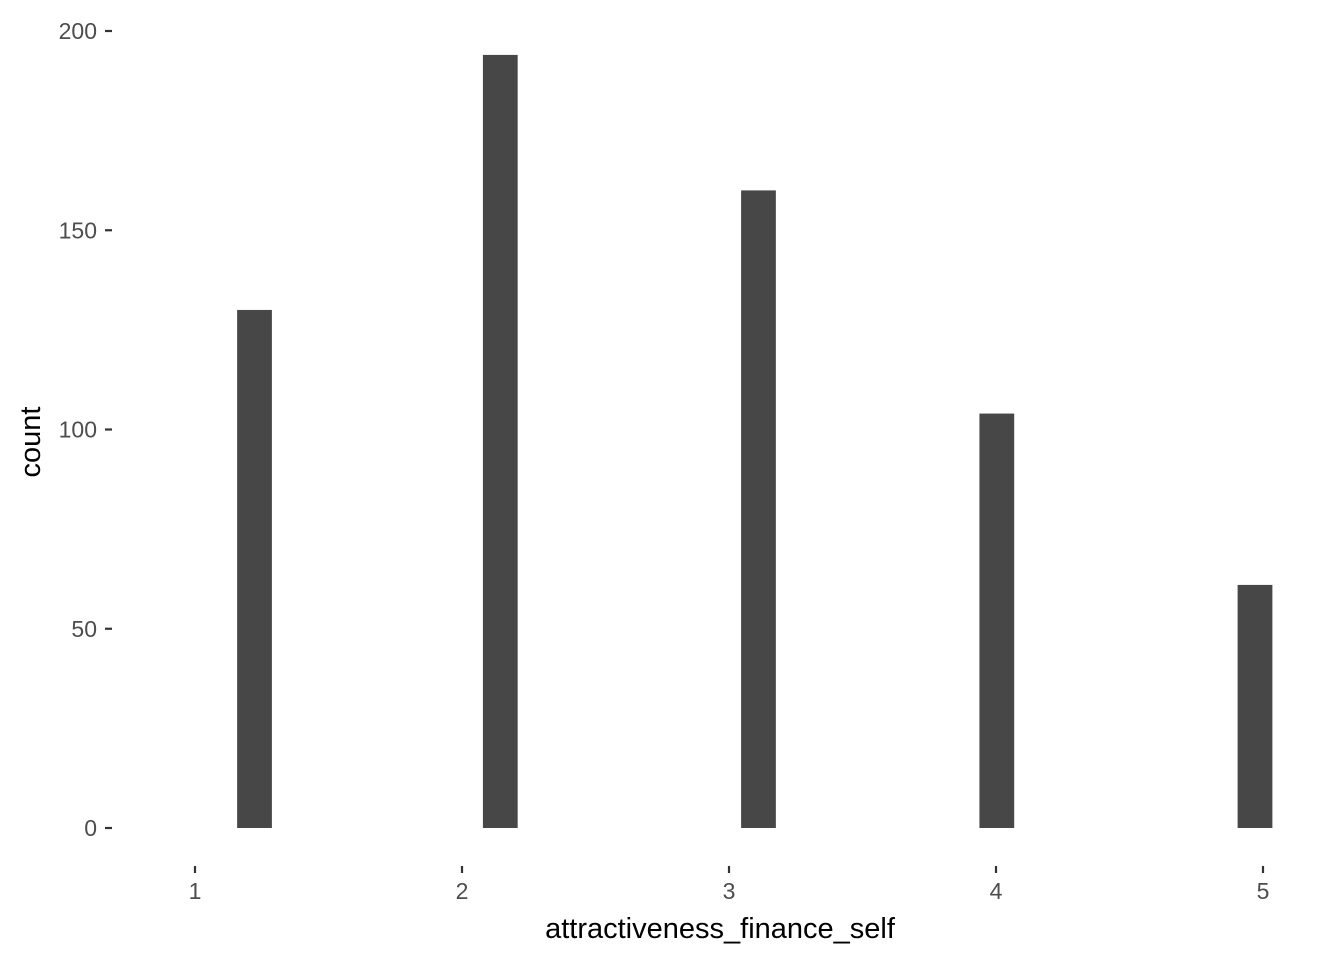  What do you see at coordinates (195, 891) in the screenshot?
I see `x-tick-label-1: 1` at bounding box center [195, 891].